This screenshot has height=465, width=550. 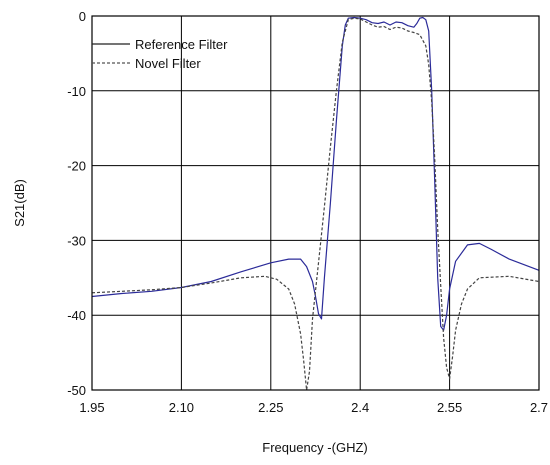 What do you see at coordinates (19, 203) in the screenshot?
I see `y-axis-label: S21(dB)` at bounding box center [19, 203].